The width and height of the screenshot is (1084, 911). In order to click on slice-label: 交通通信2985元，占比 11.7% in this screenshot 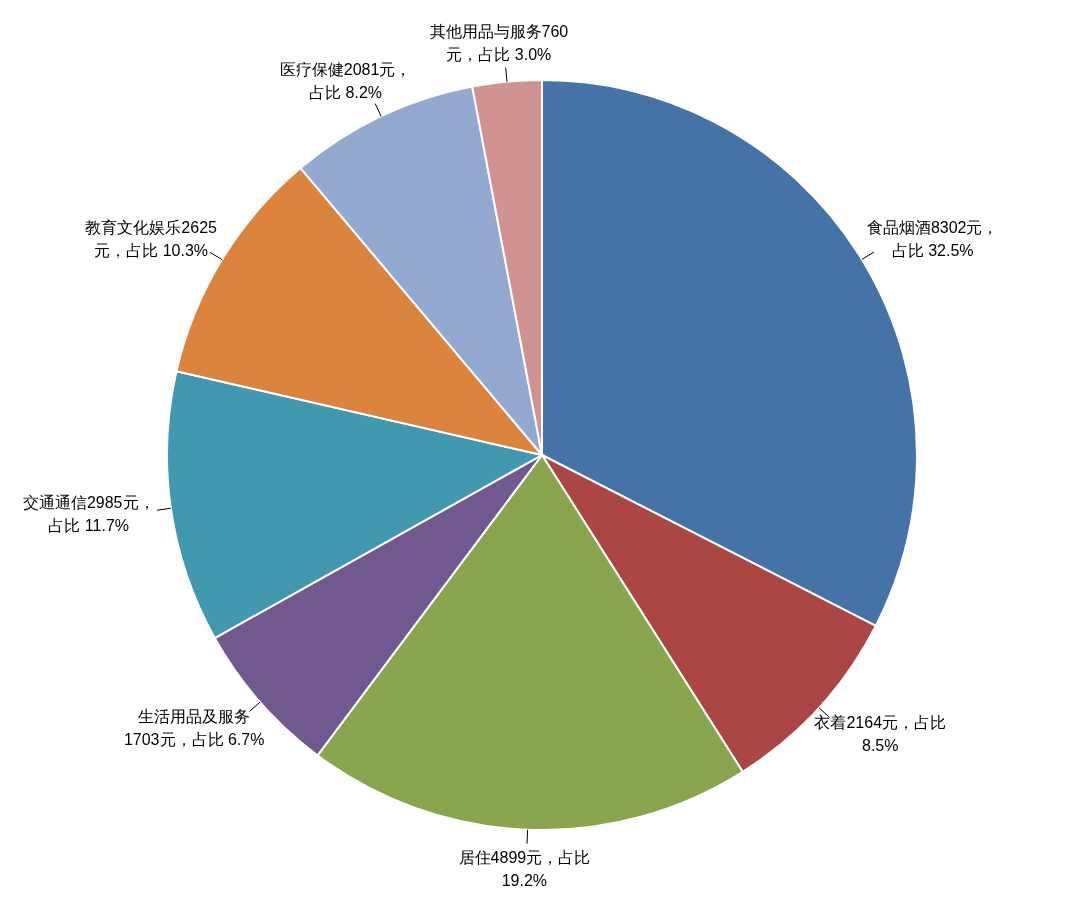, I will do `click(88, 513)`.